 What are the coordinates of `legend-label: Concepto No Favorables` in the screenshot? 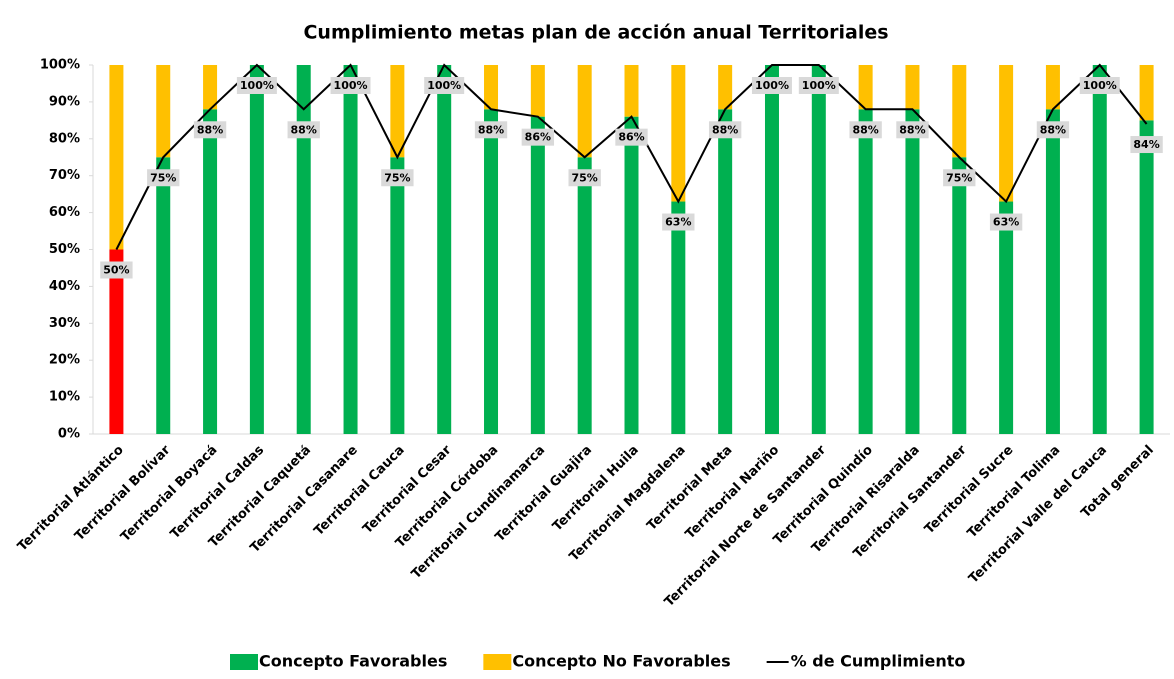 It's located at (621, 661).